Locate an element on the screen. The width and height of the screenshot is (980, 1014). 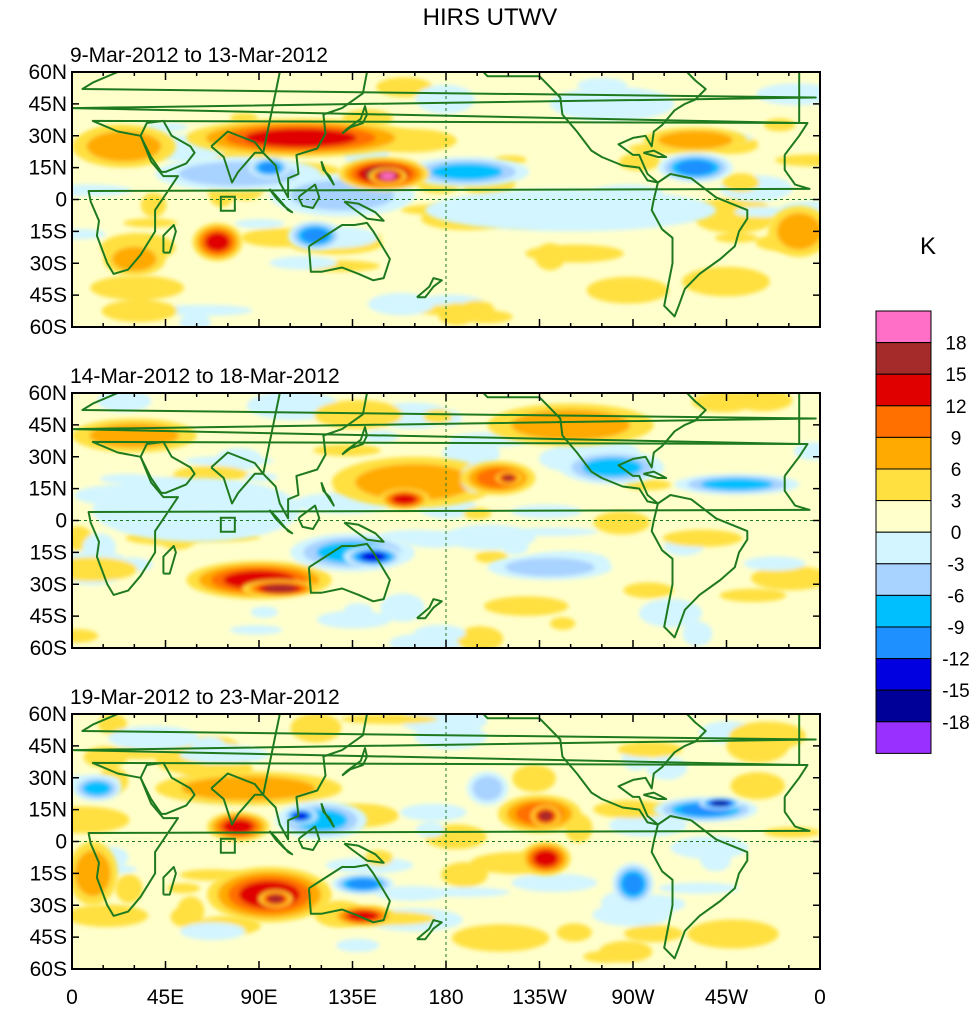
longitude-label: 90W is located at coordinates (632, 997).